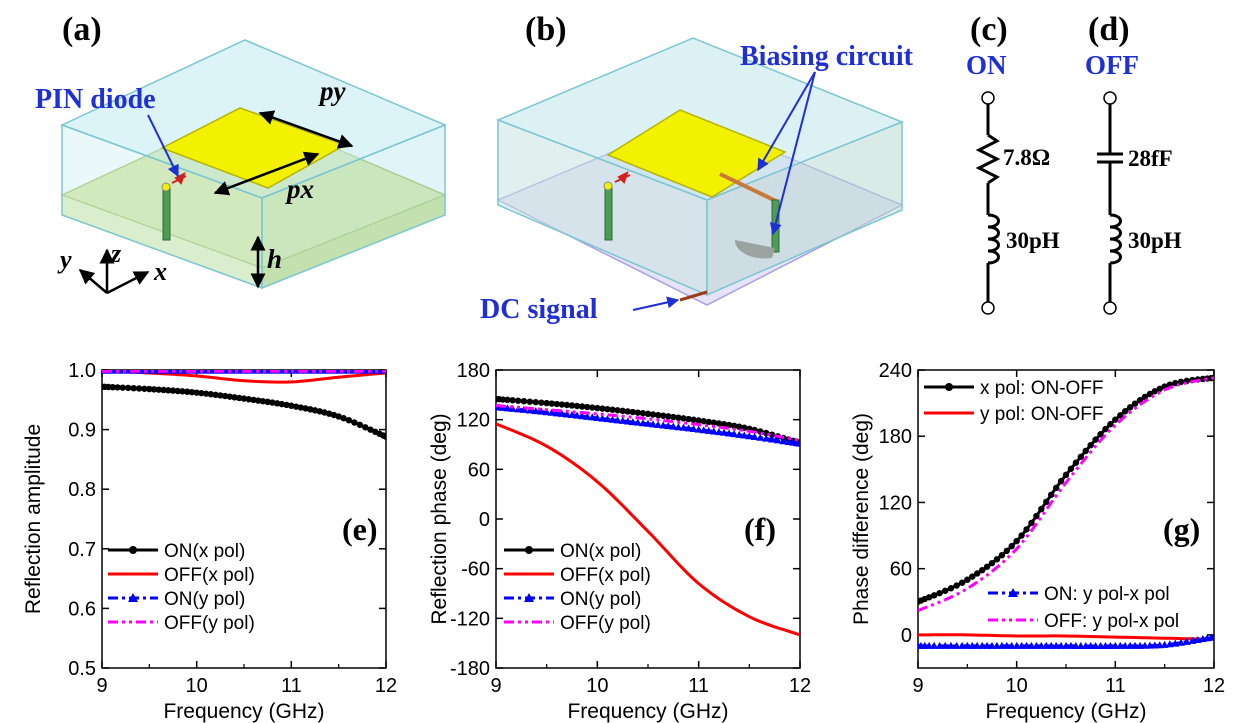 This screenshot has height=723, width=1243. Describe the element at coordinates (82, 431) in the screenshot. I see `y-tick-label: 0.9` at that location.